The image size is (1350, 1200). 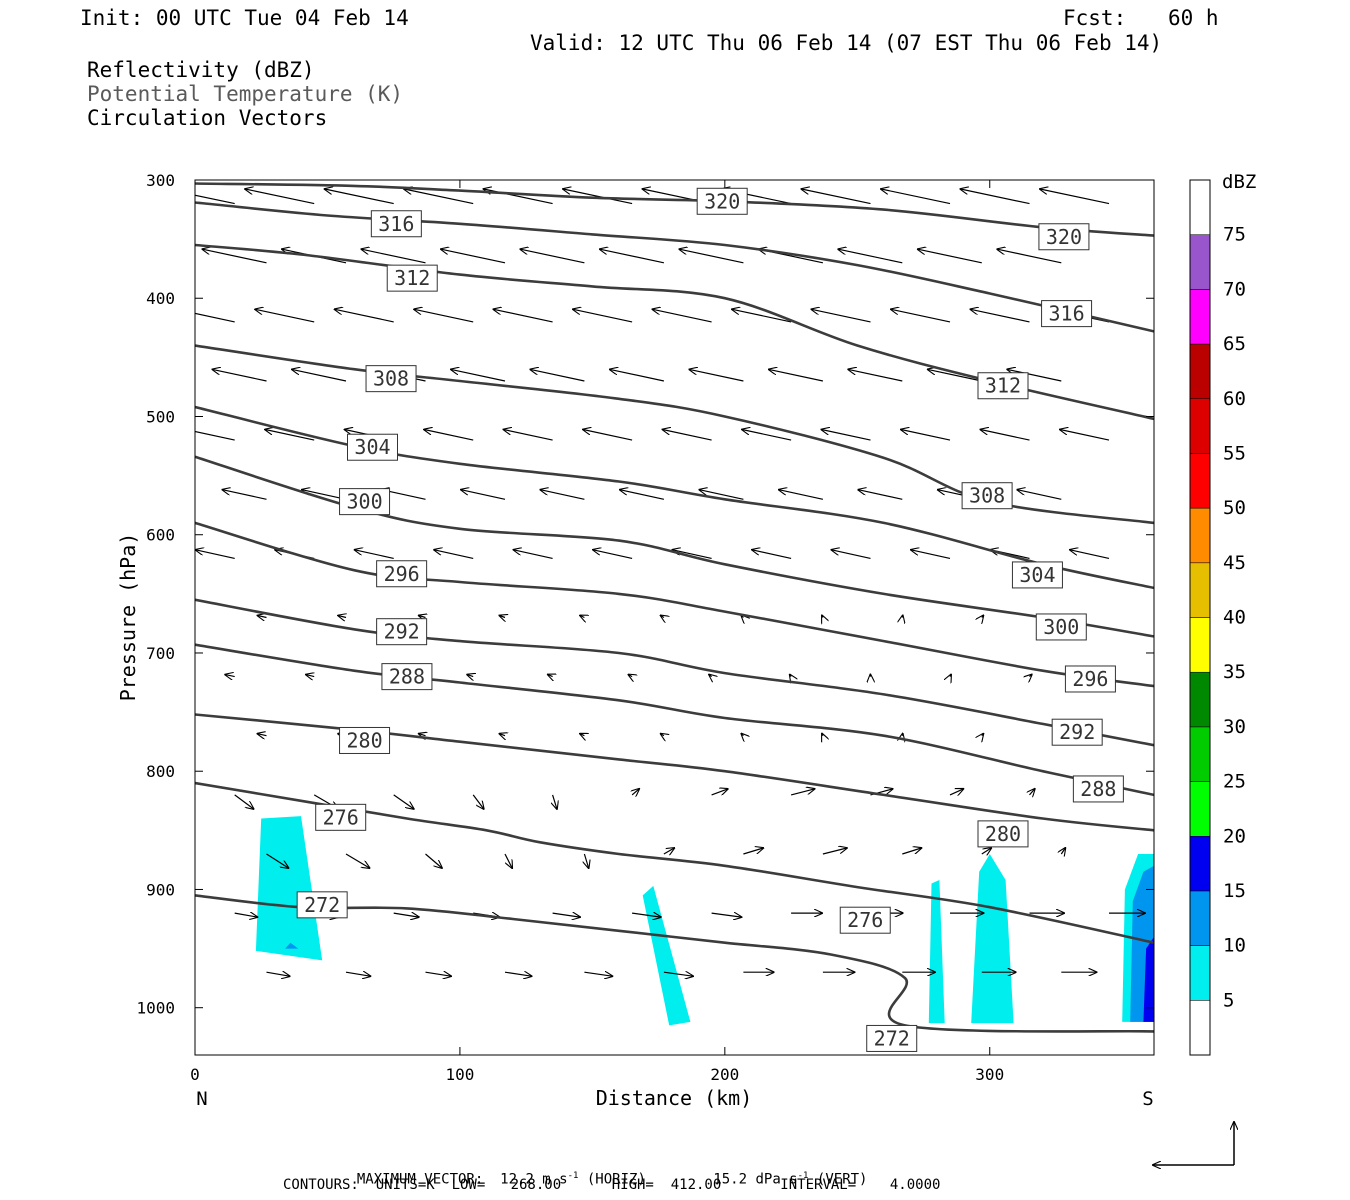 I want to click on max-vector-label: MAXIMUM VECTOR:, so click(x=420, y=1179).